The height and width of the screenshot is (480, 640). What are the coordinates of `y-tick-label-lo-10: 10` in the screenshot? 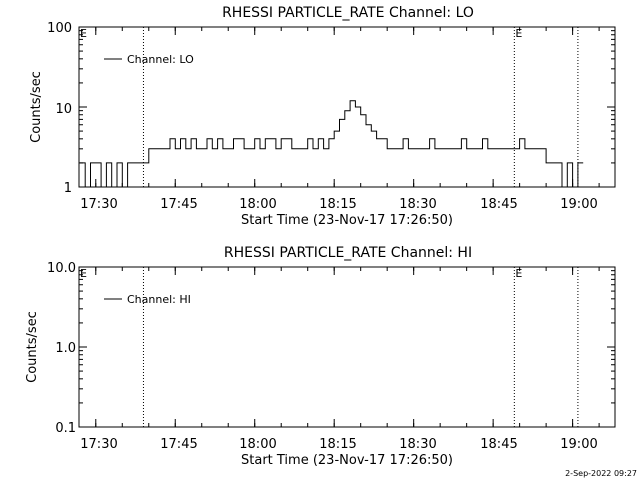 It's located at (63, 109).